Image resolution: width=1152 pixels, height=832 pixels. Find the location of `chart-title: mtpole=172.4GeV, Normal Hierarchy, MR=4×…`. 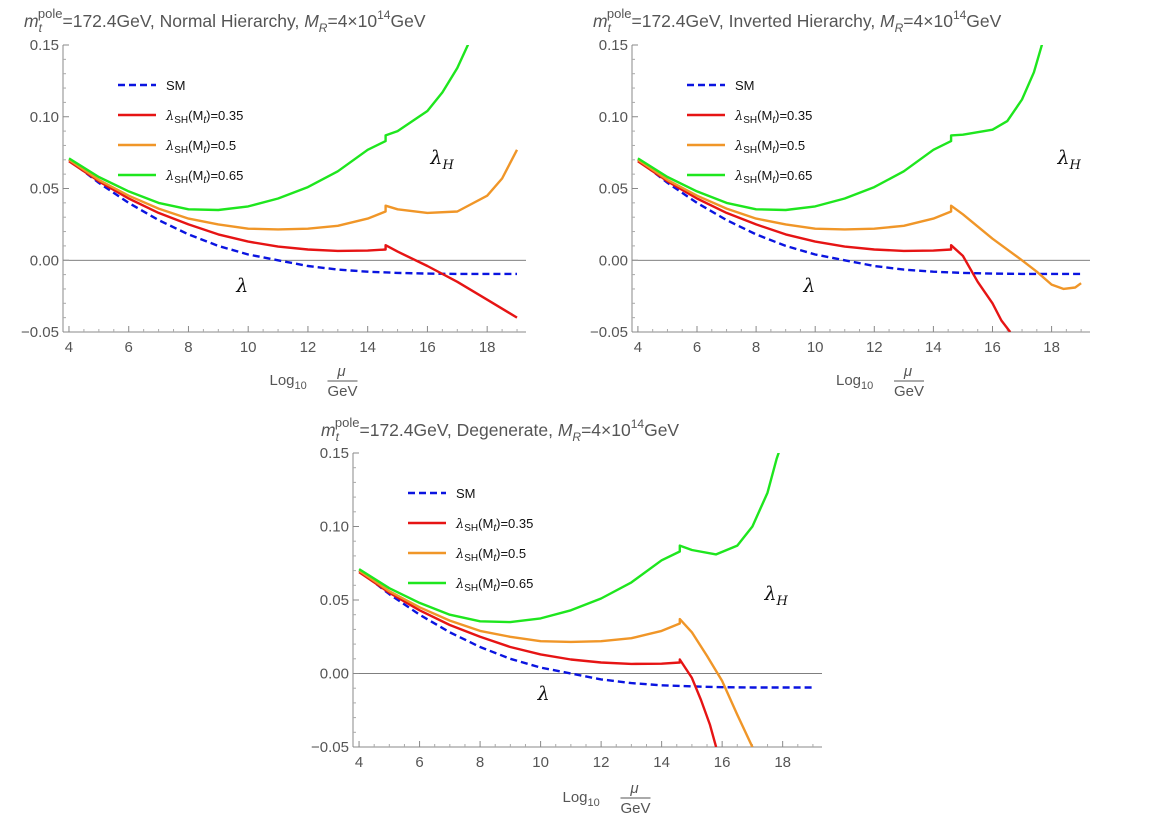

chart-title: mtpole=172.4GeV, Normal Hierarchy, MR=4×… is located at coordinates (225, 20).